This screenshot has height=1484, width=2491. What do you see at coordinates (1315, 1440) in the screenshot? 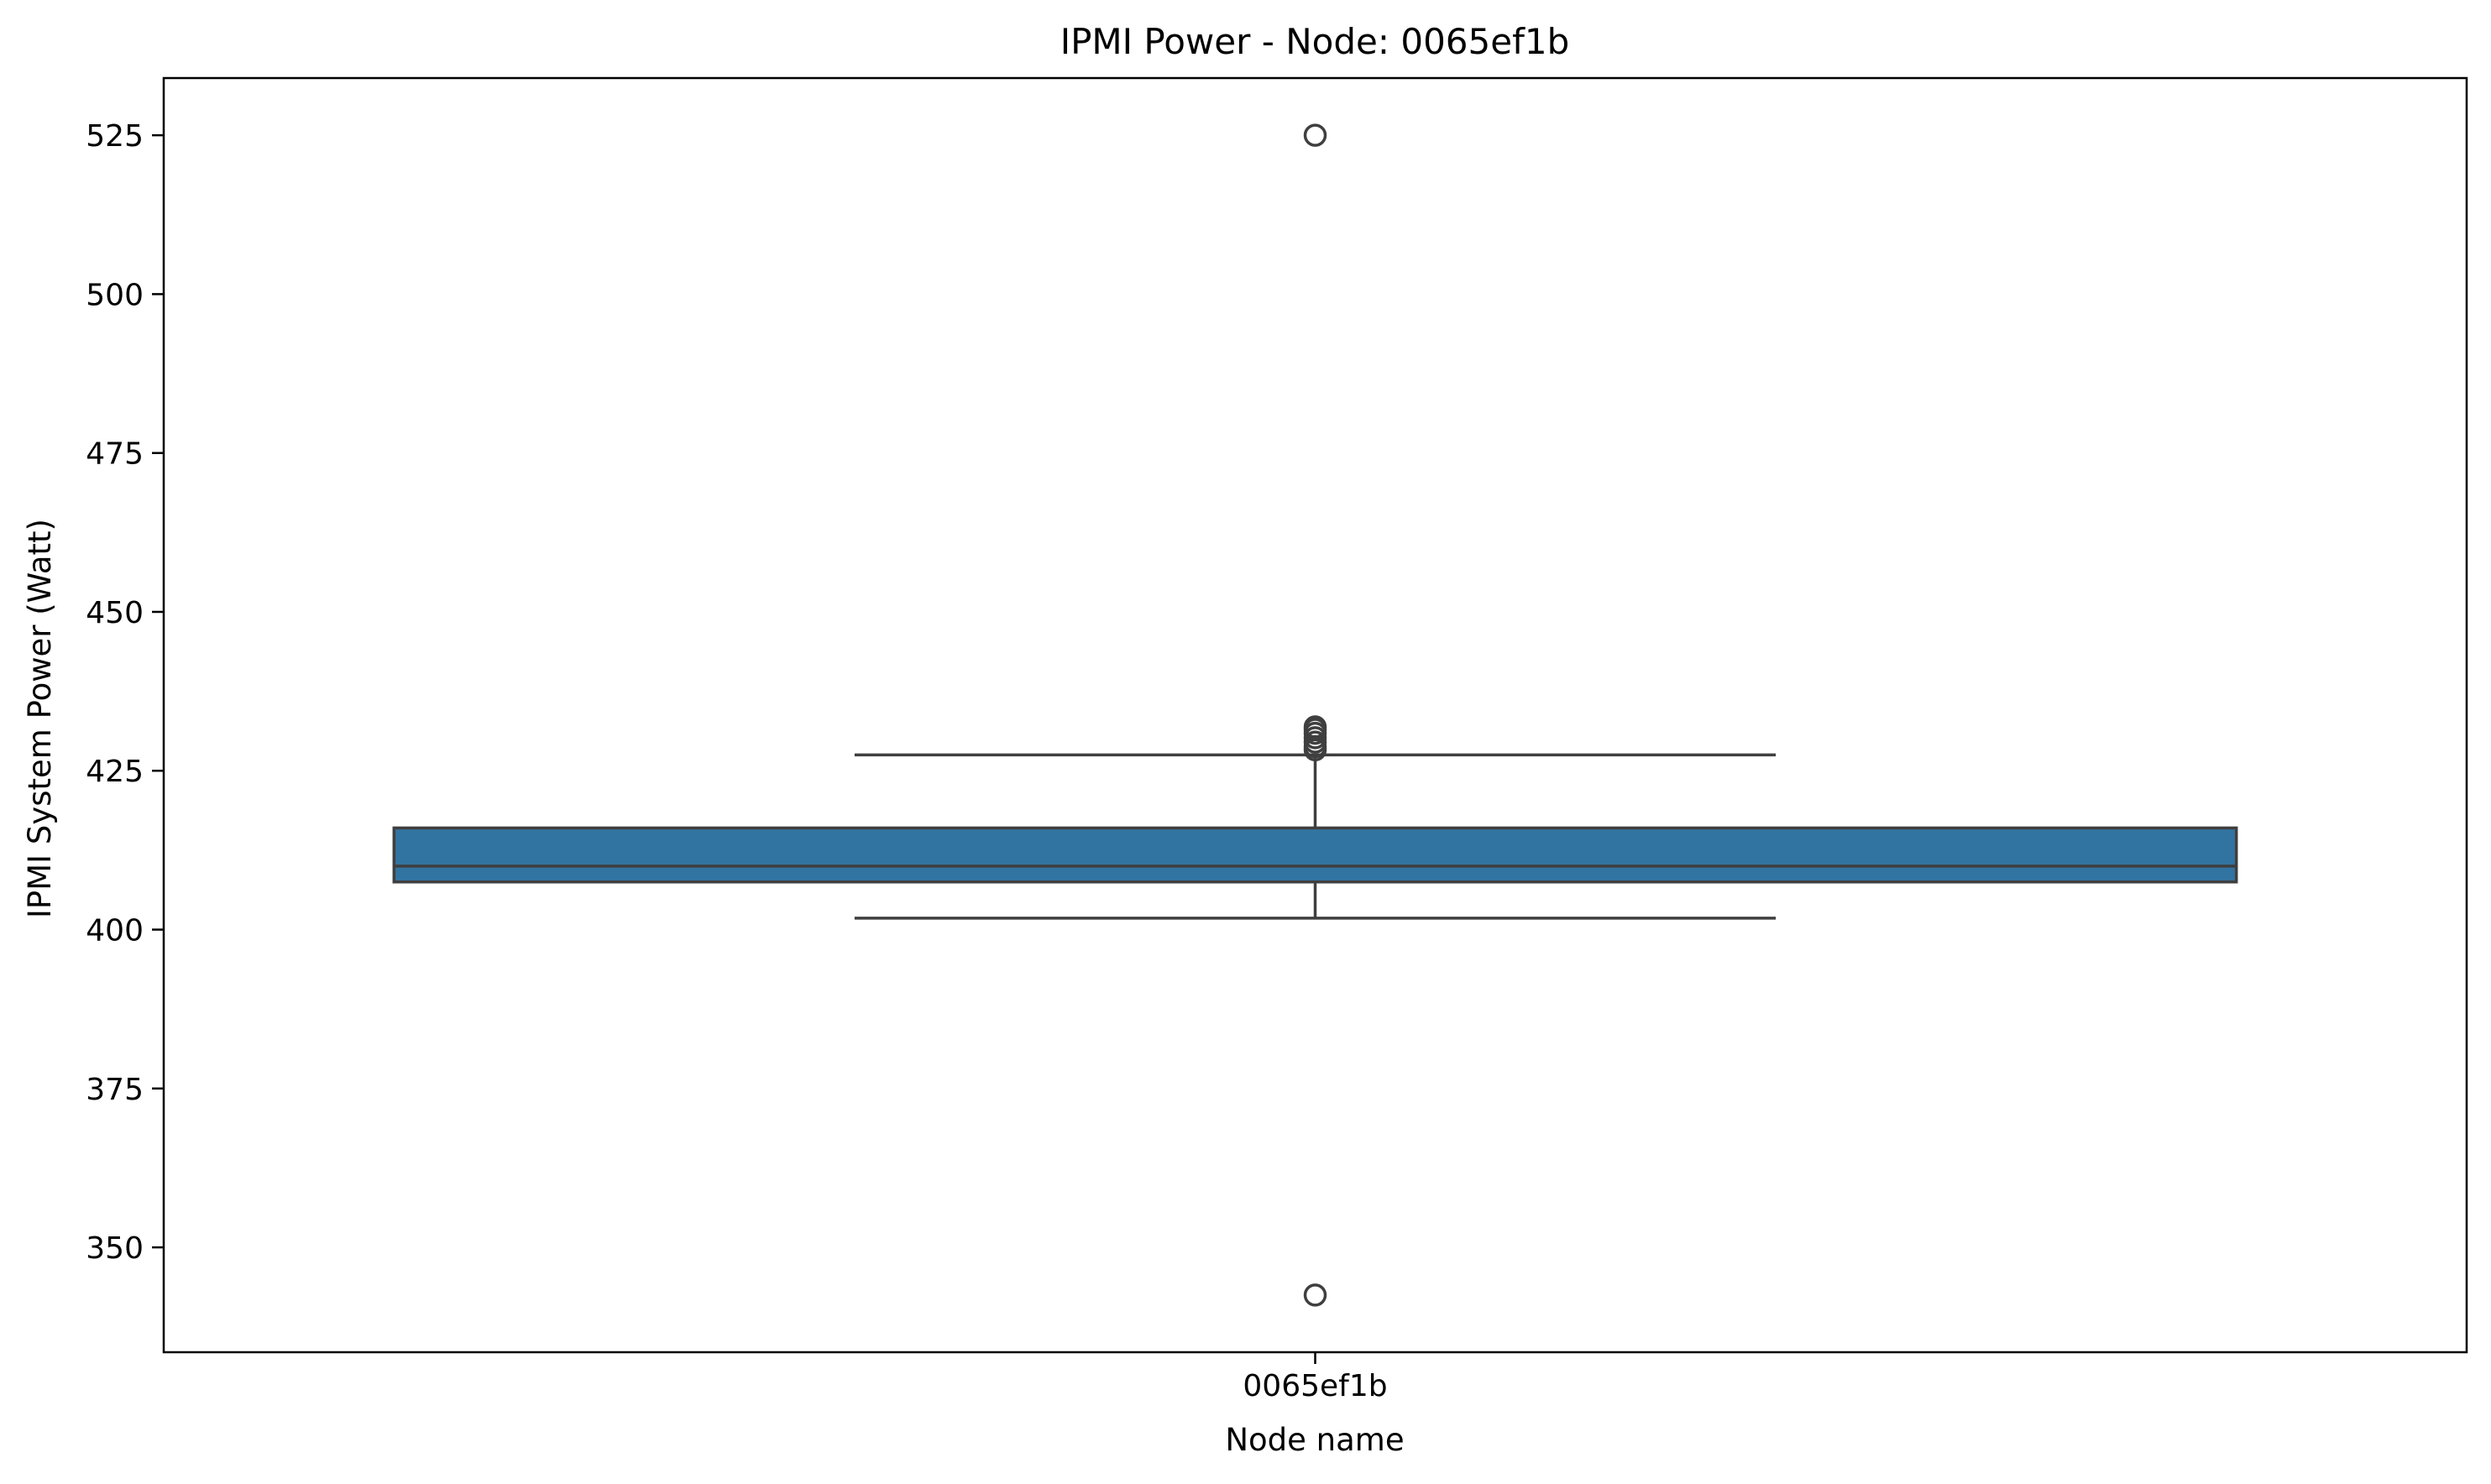
I see `x-axis-label: Node name` at bounding box center [1315, 1440].